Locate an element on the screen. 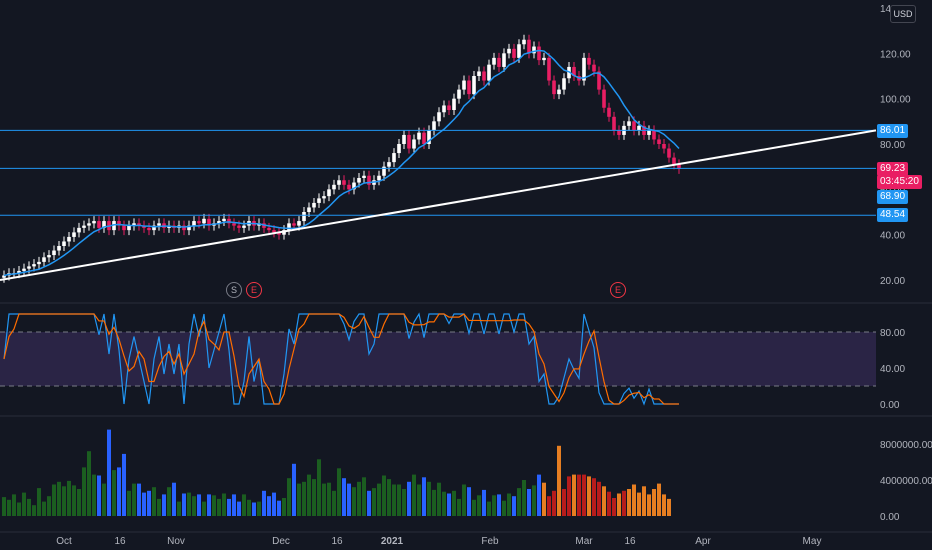 This screenshot has height=550, width=932. volume-tick-label: 4000000.00 is located at coordinates (906, 481).